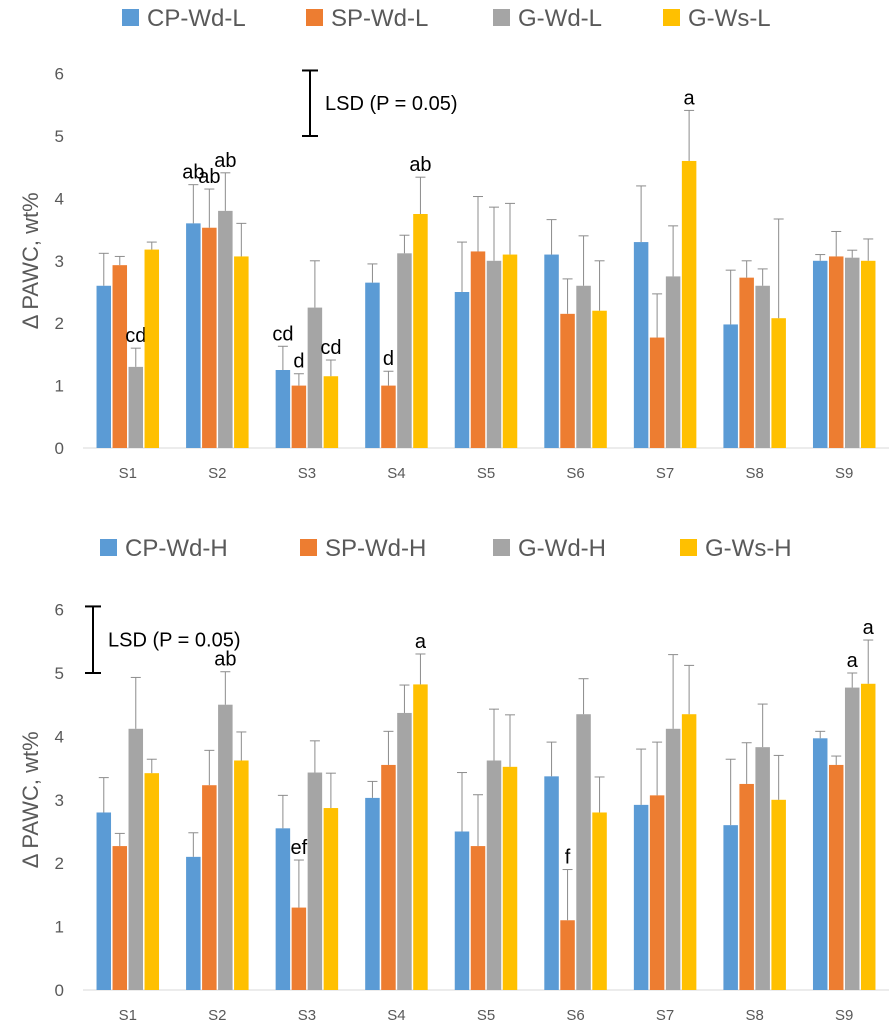  I want to click on bottom-significance-label: ef, so click(299, 848).